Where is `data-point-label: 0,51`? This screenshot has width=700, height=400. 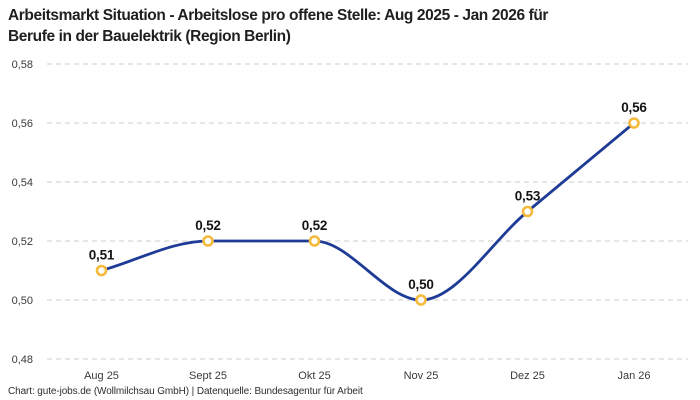
data-point-label: 0,51 is located at coordinates (102, 255).